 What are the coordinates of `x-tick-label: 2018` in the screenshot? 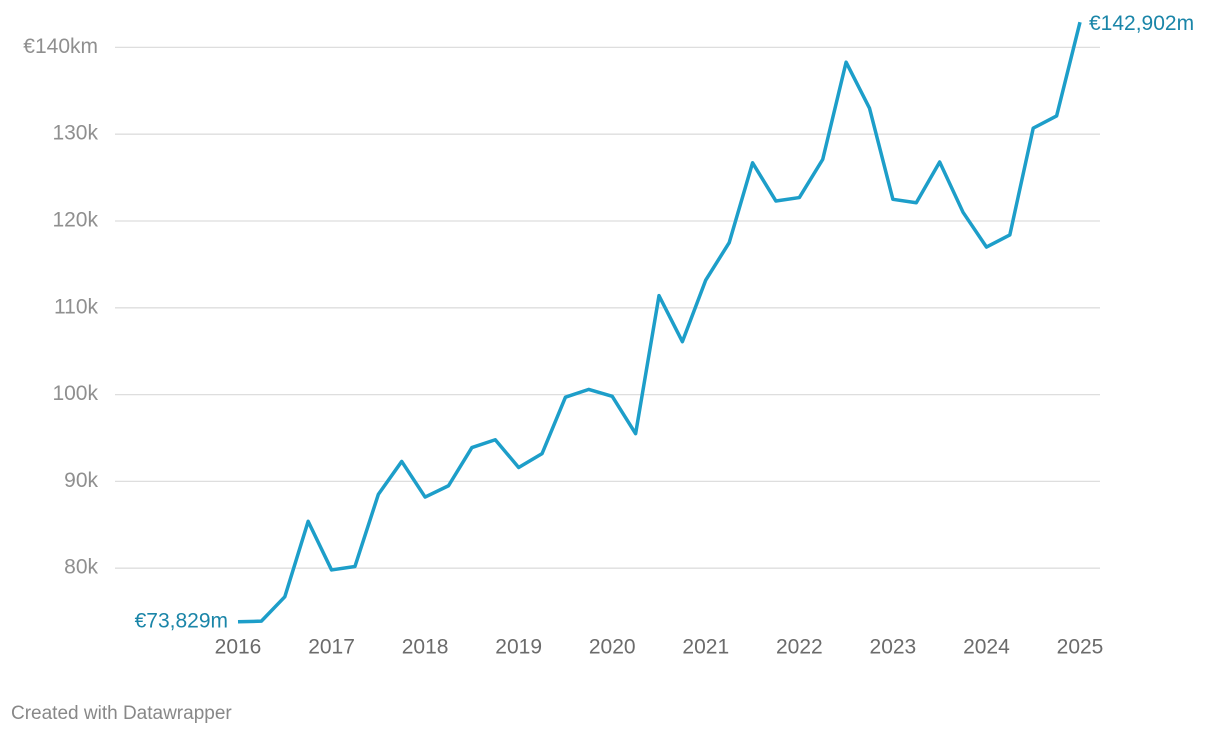 It's located at (425, 647).